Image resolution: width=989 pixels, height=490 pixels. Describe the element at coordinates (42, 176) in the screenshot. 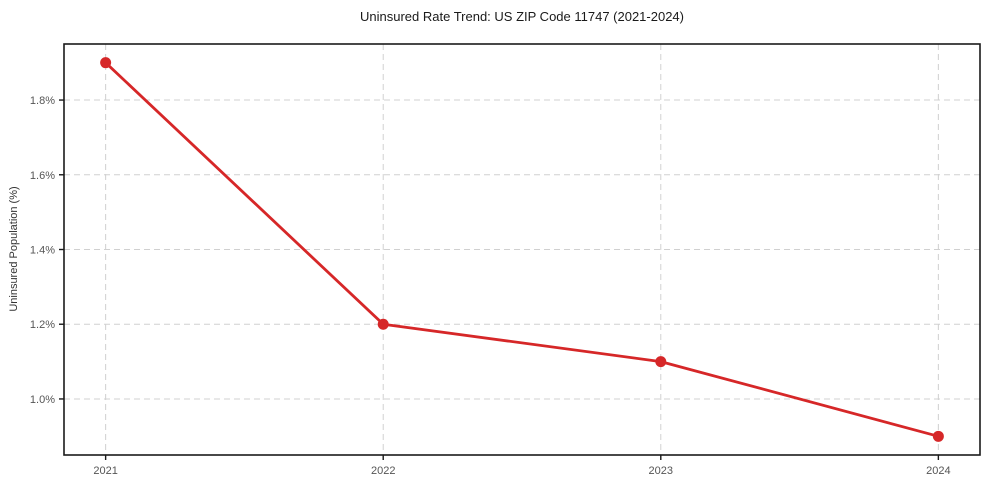

I see `y-tick-label: 1.6%` at that location.